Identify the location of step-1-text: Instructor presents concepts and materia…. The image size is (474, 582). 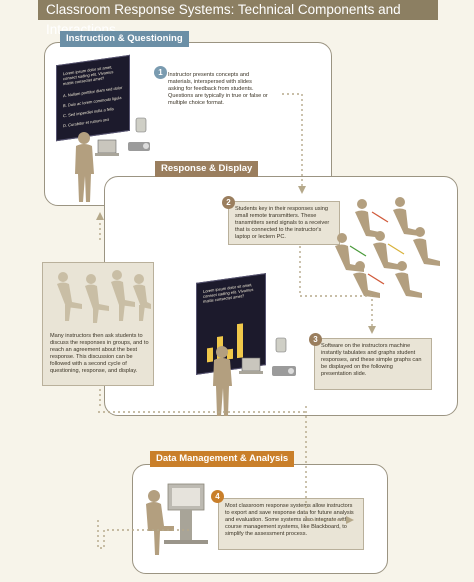
(218, 89).